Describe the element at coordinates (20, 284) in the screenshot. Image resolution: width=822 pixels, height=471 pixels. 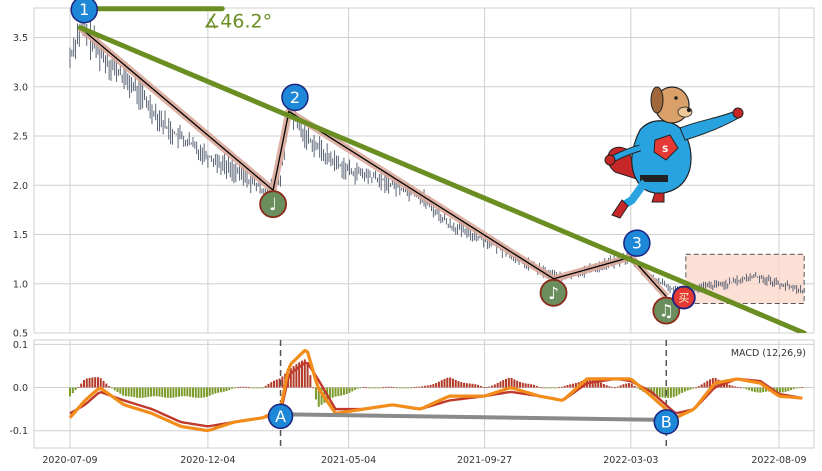
I see `price-y-tick-label: 1.0` at that location.